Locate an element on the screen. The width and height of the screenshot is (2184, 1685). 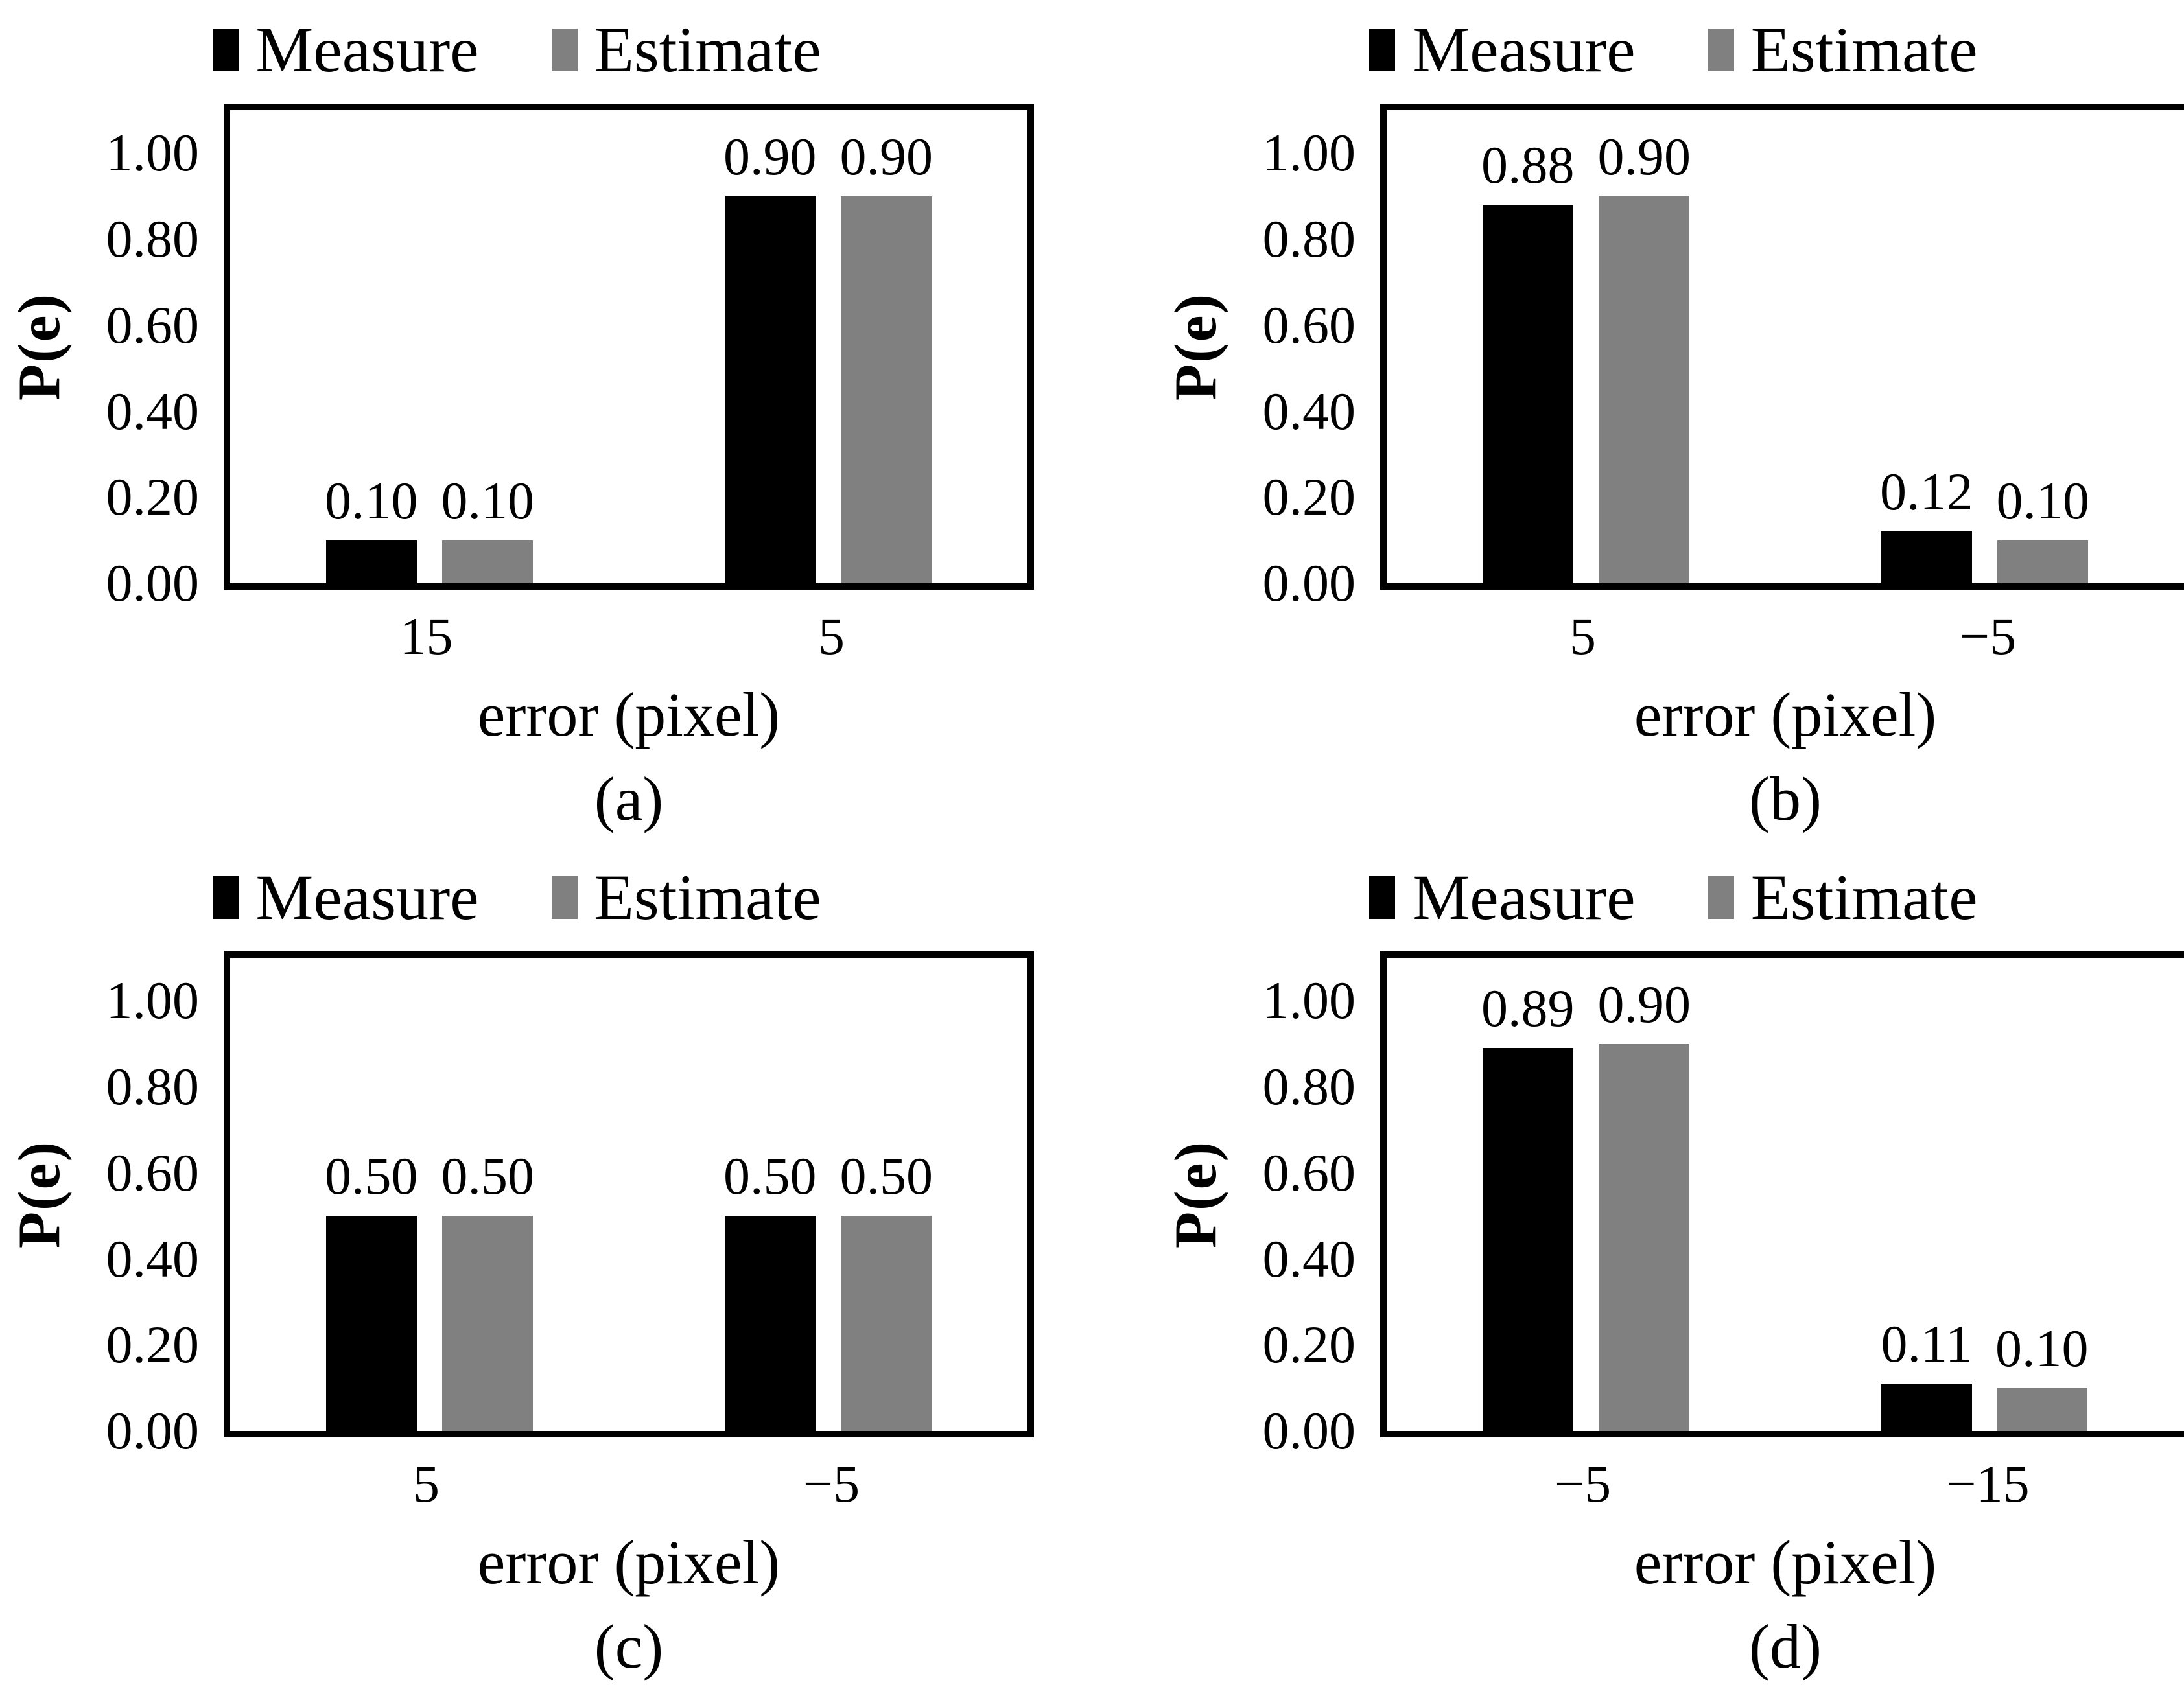
y-tick-label: 1.00 is located at coordinates (153, 1001).